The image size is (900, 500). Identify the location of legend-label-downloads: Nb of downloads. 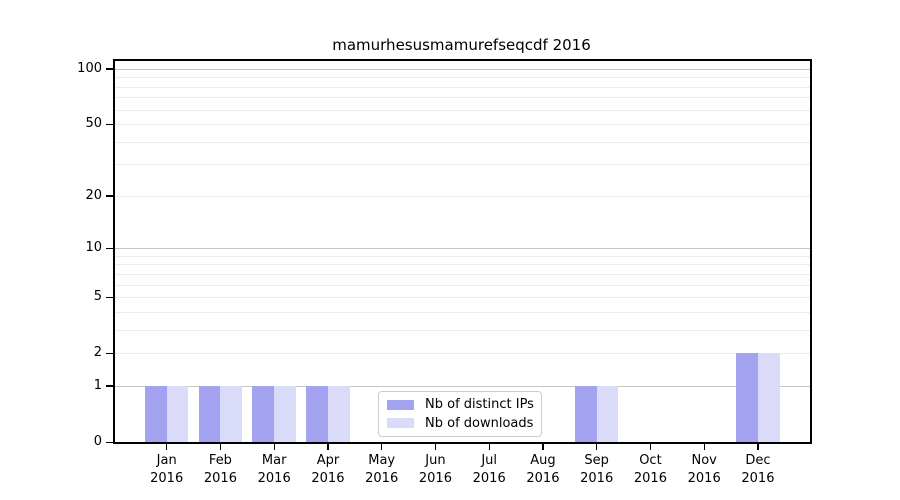
(479, 423).